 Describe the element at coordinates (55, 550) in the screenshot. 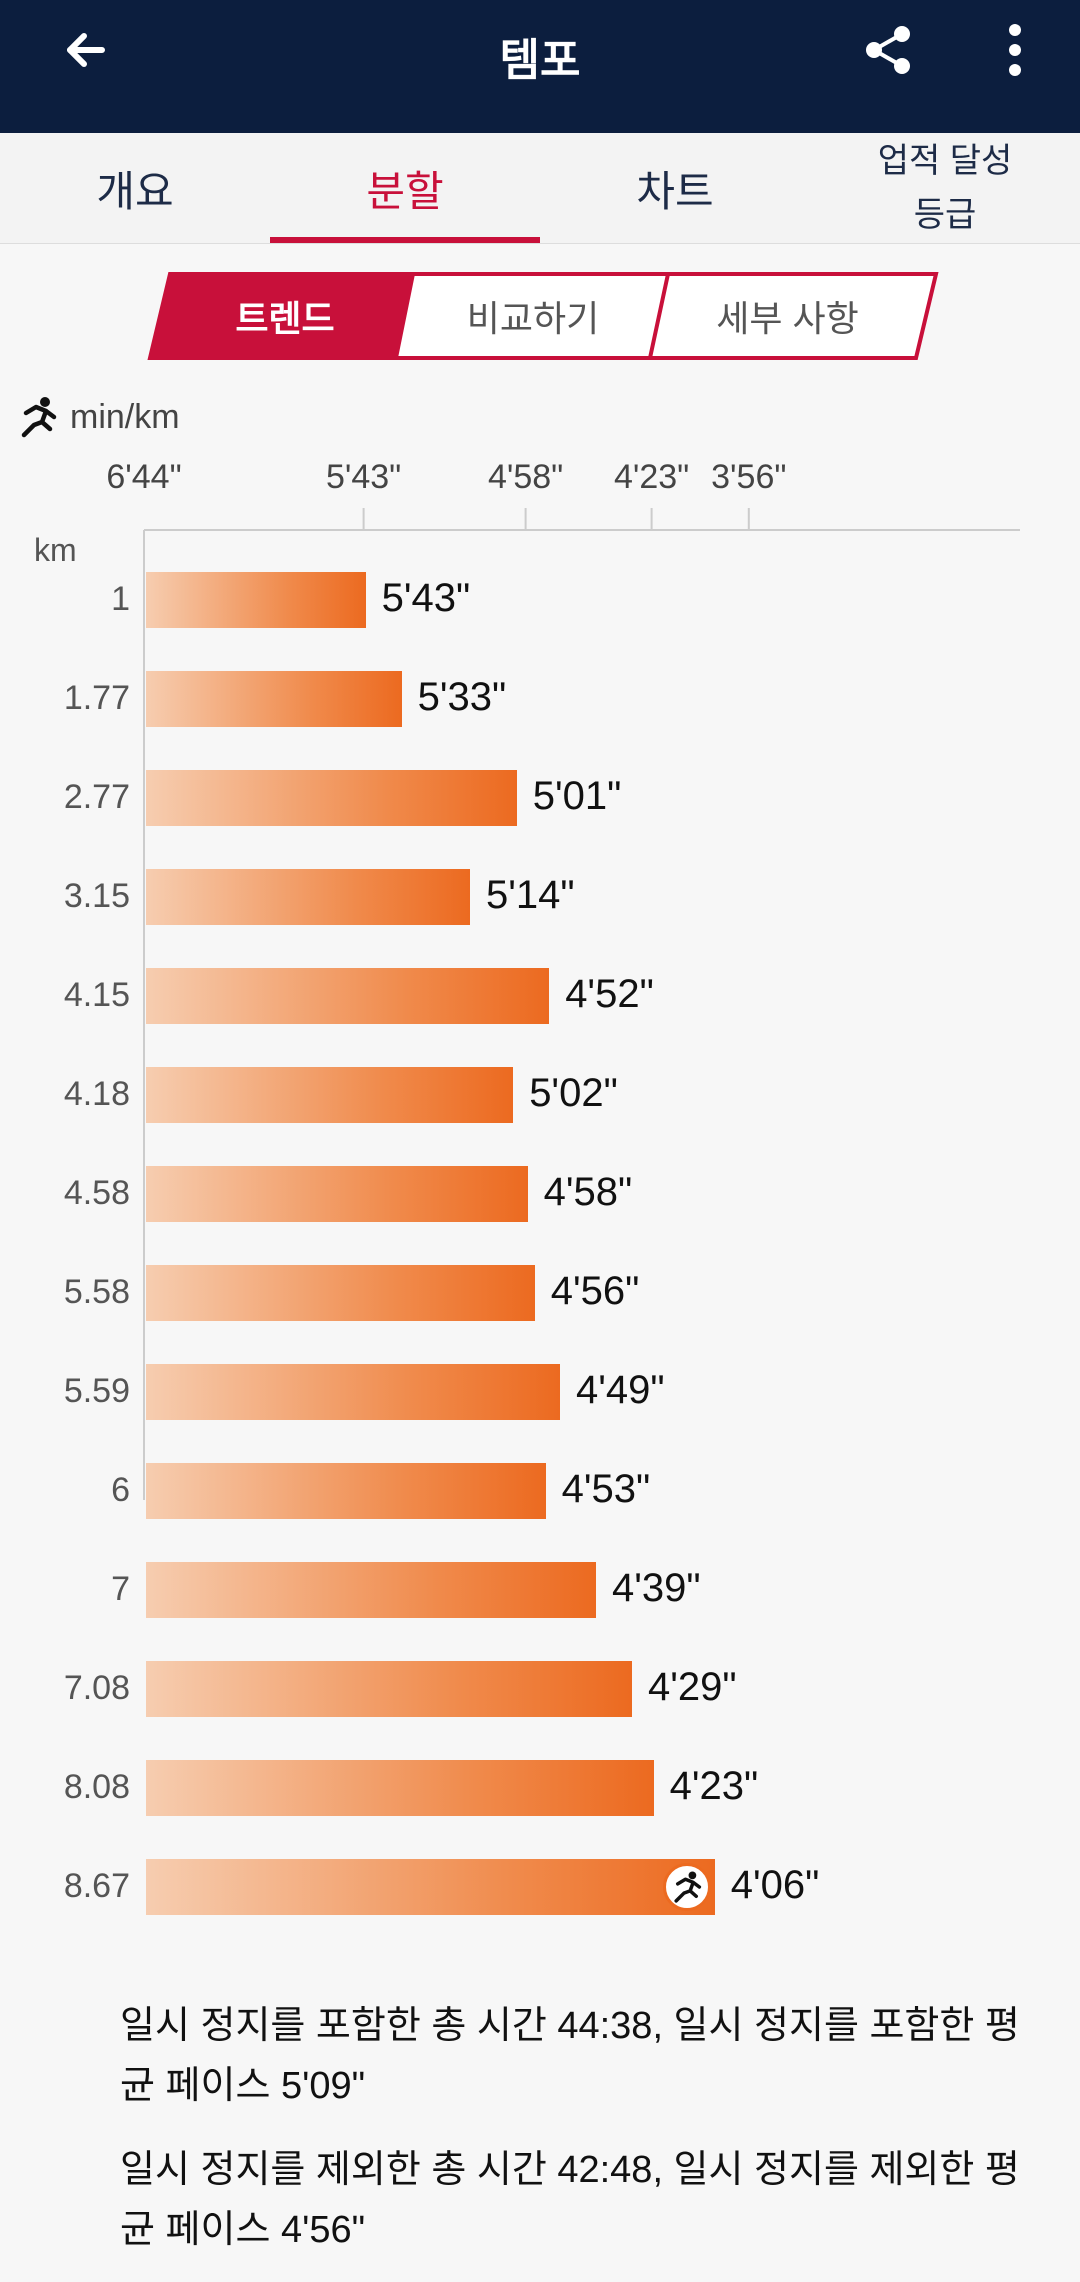

I see `y-axis-label: km` at that location.